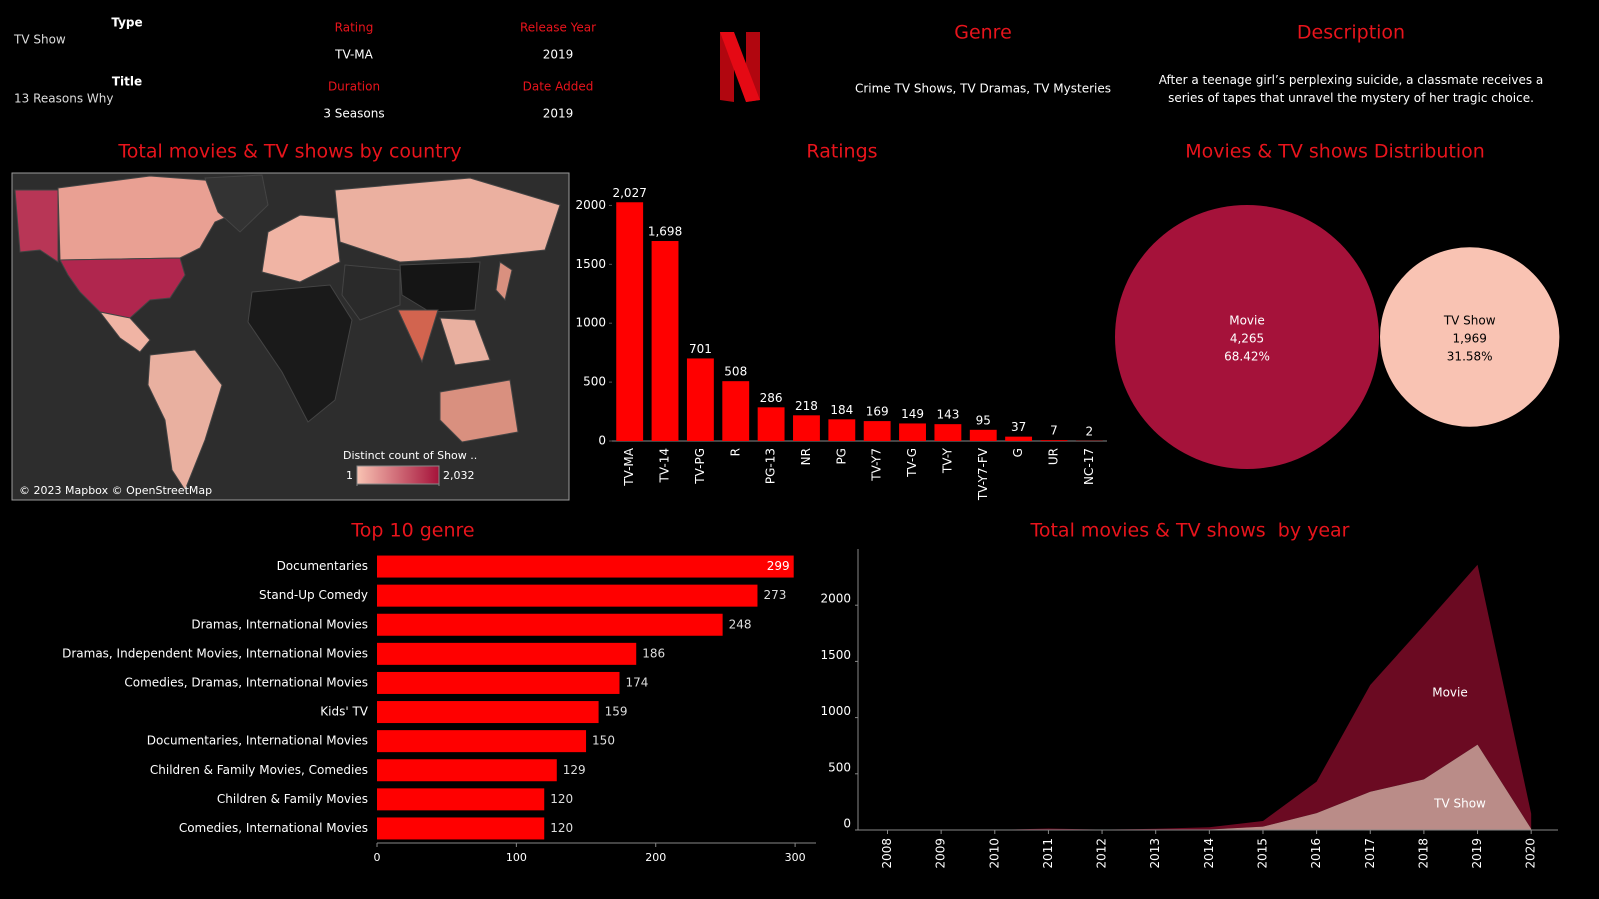  Describe the element at coordinates (1048, 853) in the screenshot. I see `x-tick-label: 2011` at that location.